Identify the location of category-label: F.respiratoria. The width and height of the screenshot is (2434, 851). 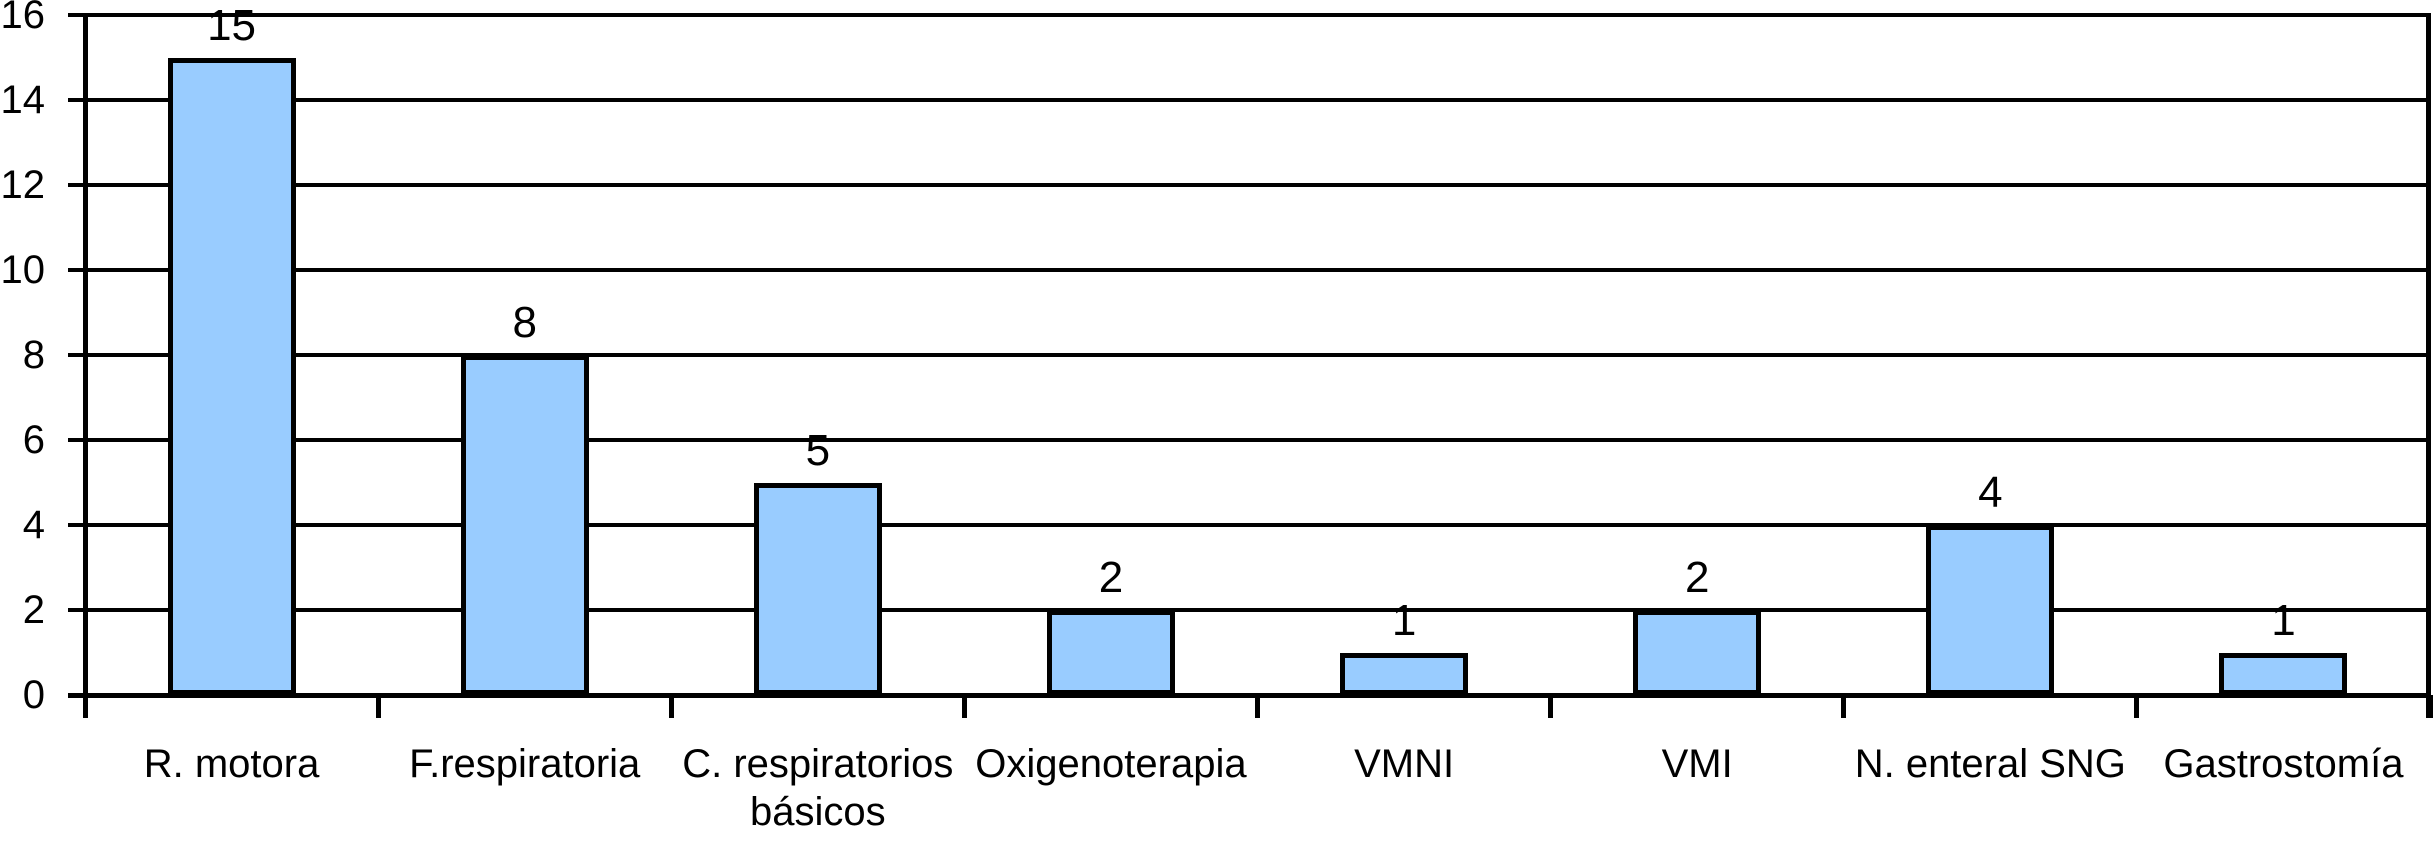
(525, 764).